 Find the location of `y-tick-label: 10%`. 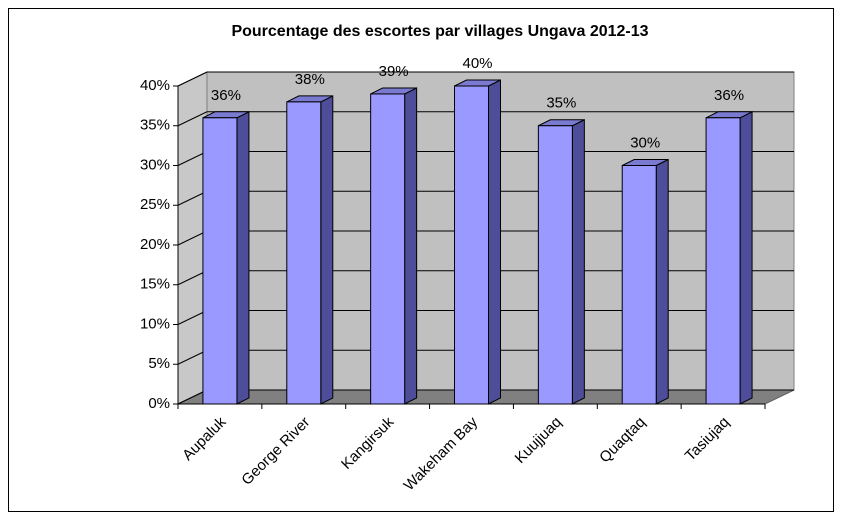

y-tick-label: 10% is located at coordinates (155, 323).